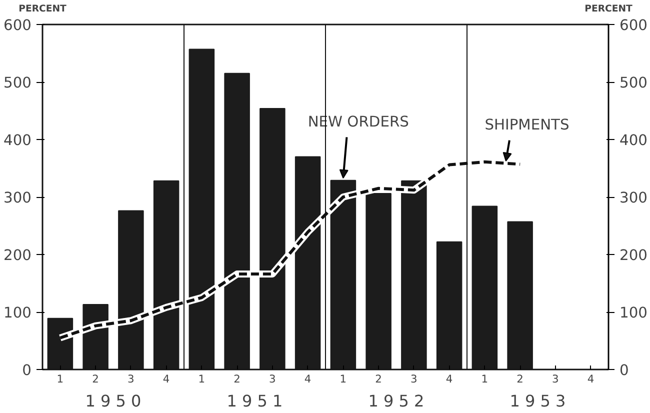 The height and width of the screenshot is (413, 650). Describe the element at coordinates (527, 125) in the screenshot. I see `series-label: SHIPMENTS` at that location.